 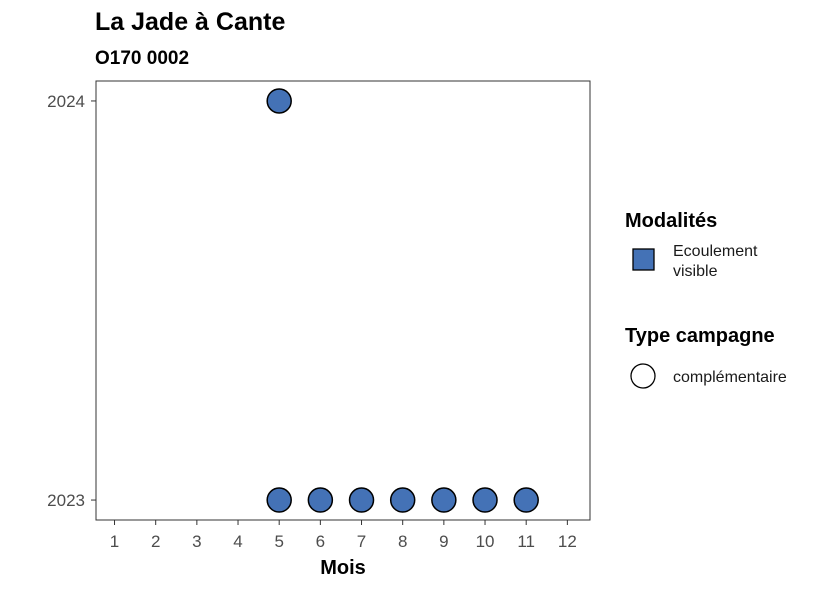 What do you see at coordinates (402, 541) in the screenshot?
I see `x-tick-label: 8` at bounding box center [402, 541].